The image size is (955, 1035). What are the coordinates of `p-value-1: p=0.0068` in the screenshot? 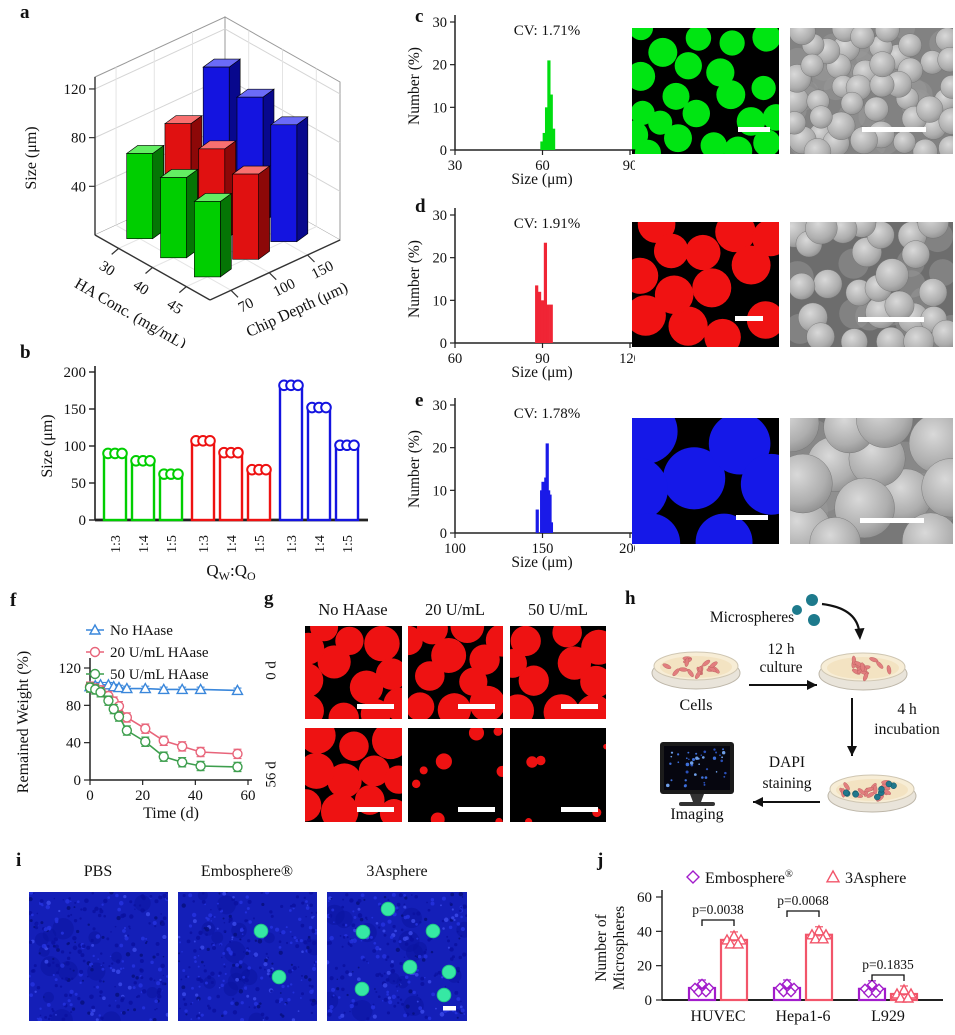 It's located at (803, 900).